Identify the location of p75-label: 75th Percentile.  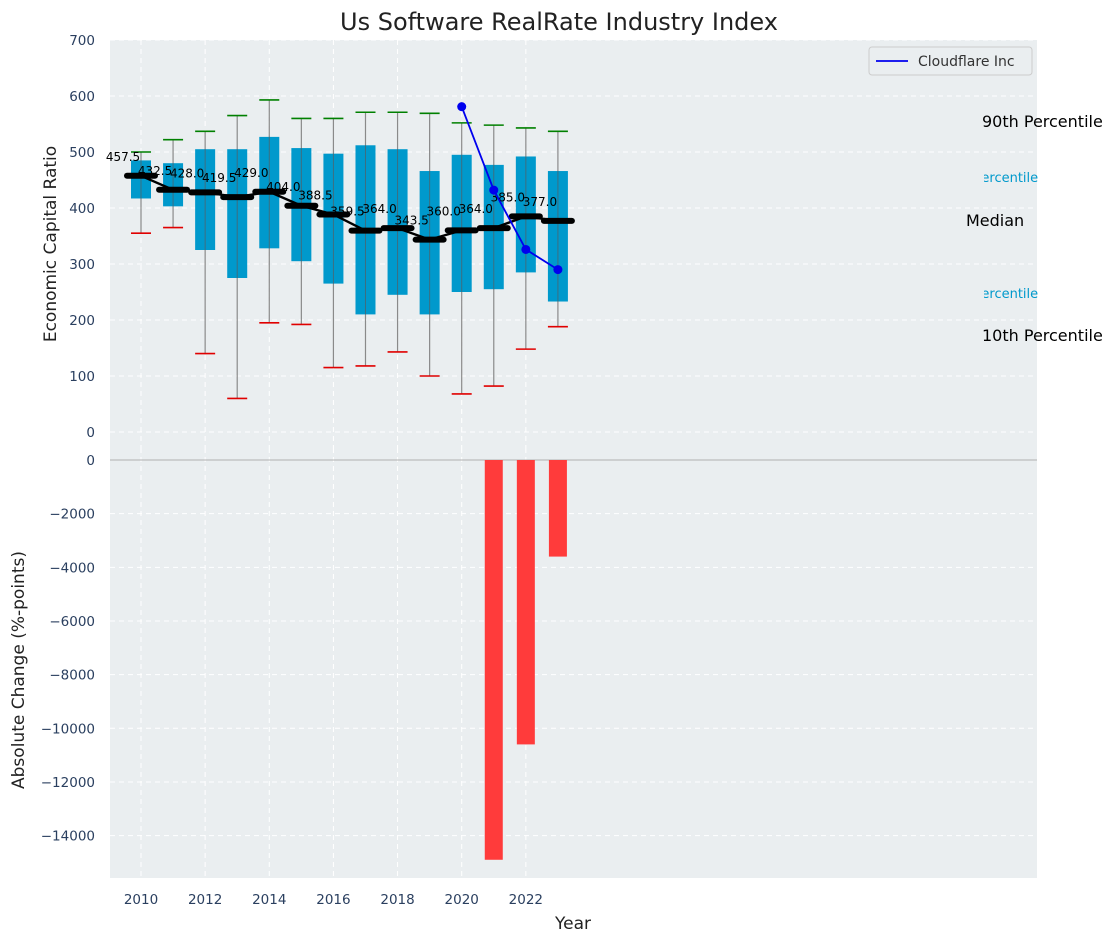
(989, 178).